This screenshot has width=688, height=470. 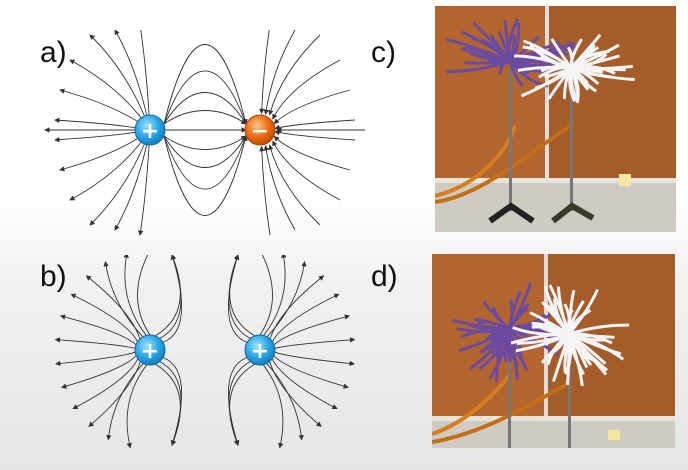 I want to click on positive-charge: +, so click(x=150, y=130).